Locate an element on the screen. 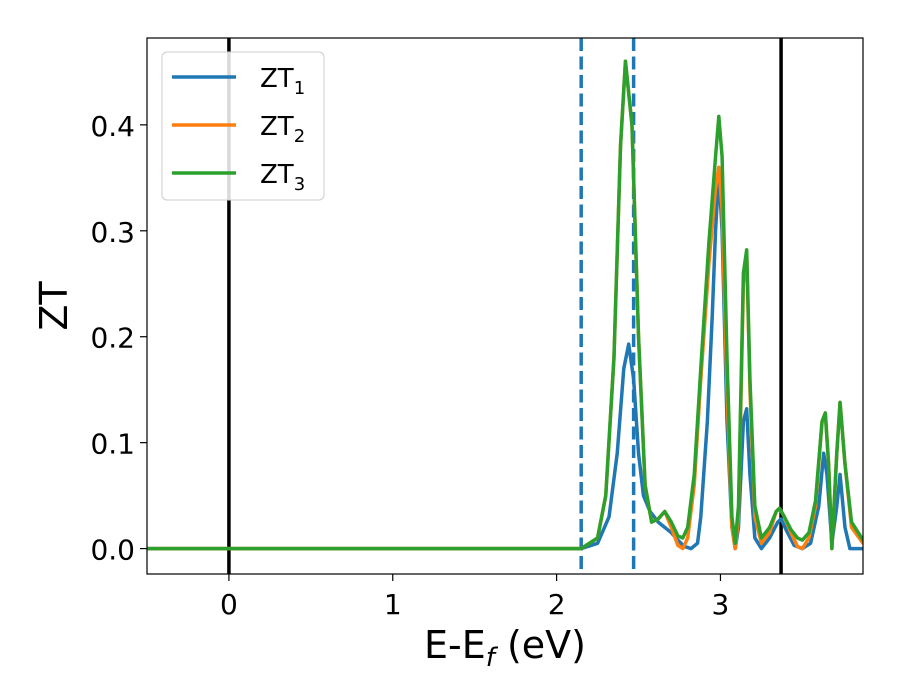 This screenshot has height=700, width=900. x-tick-label: 0 is located at coordinates (229, 604).